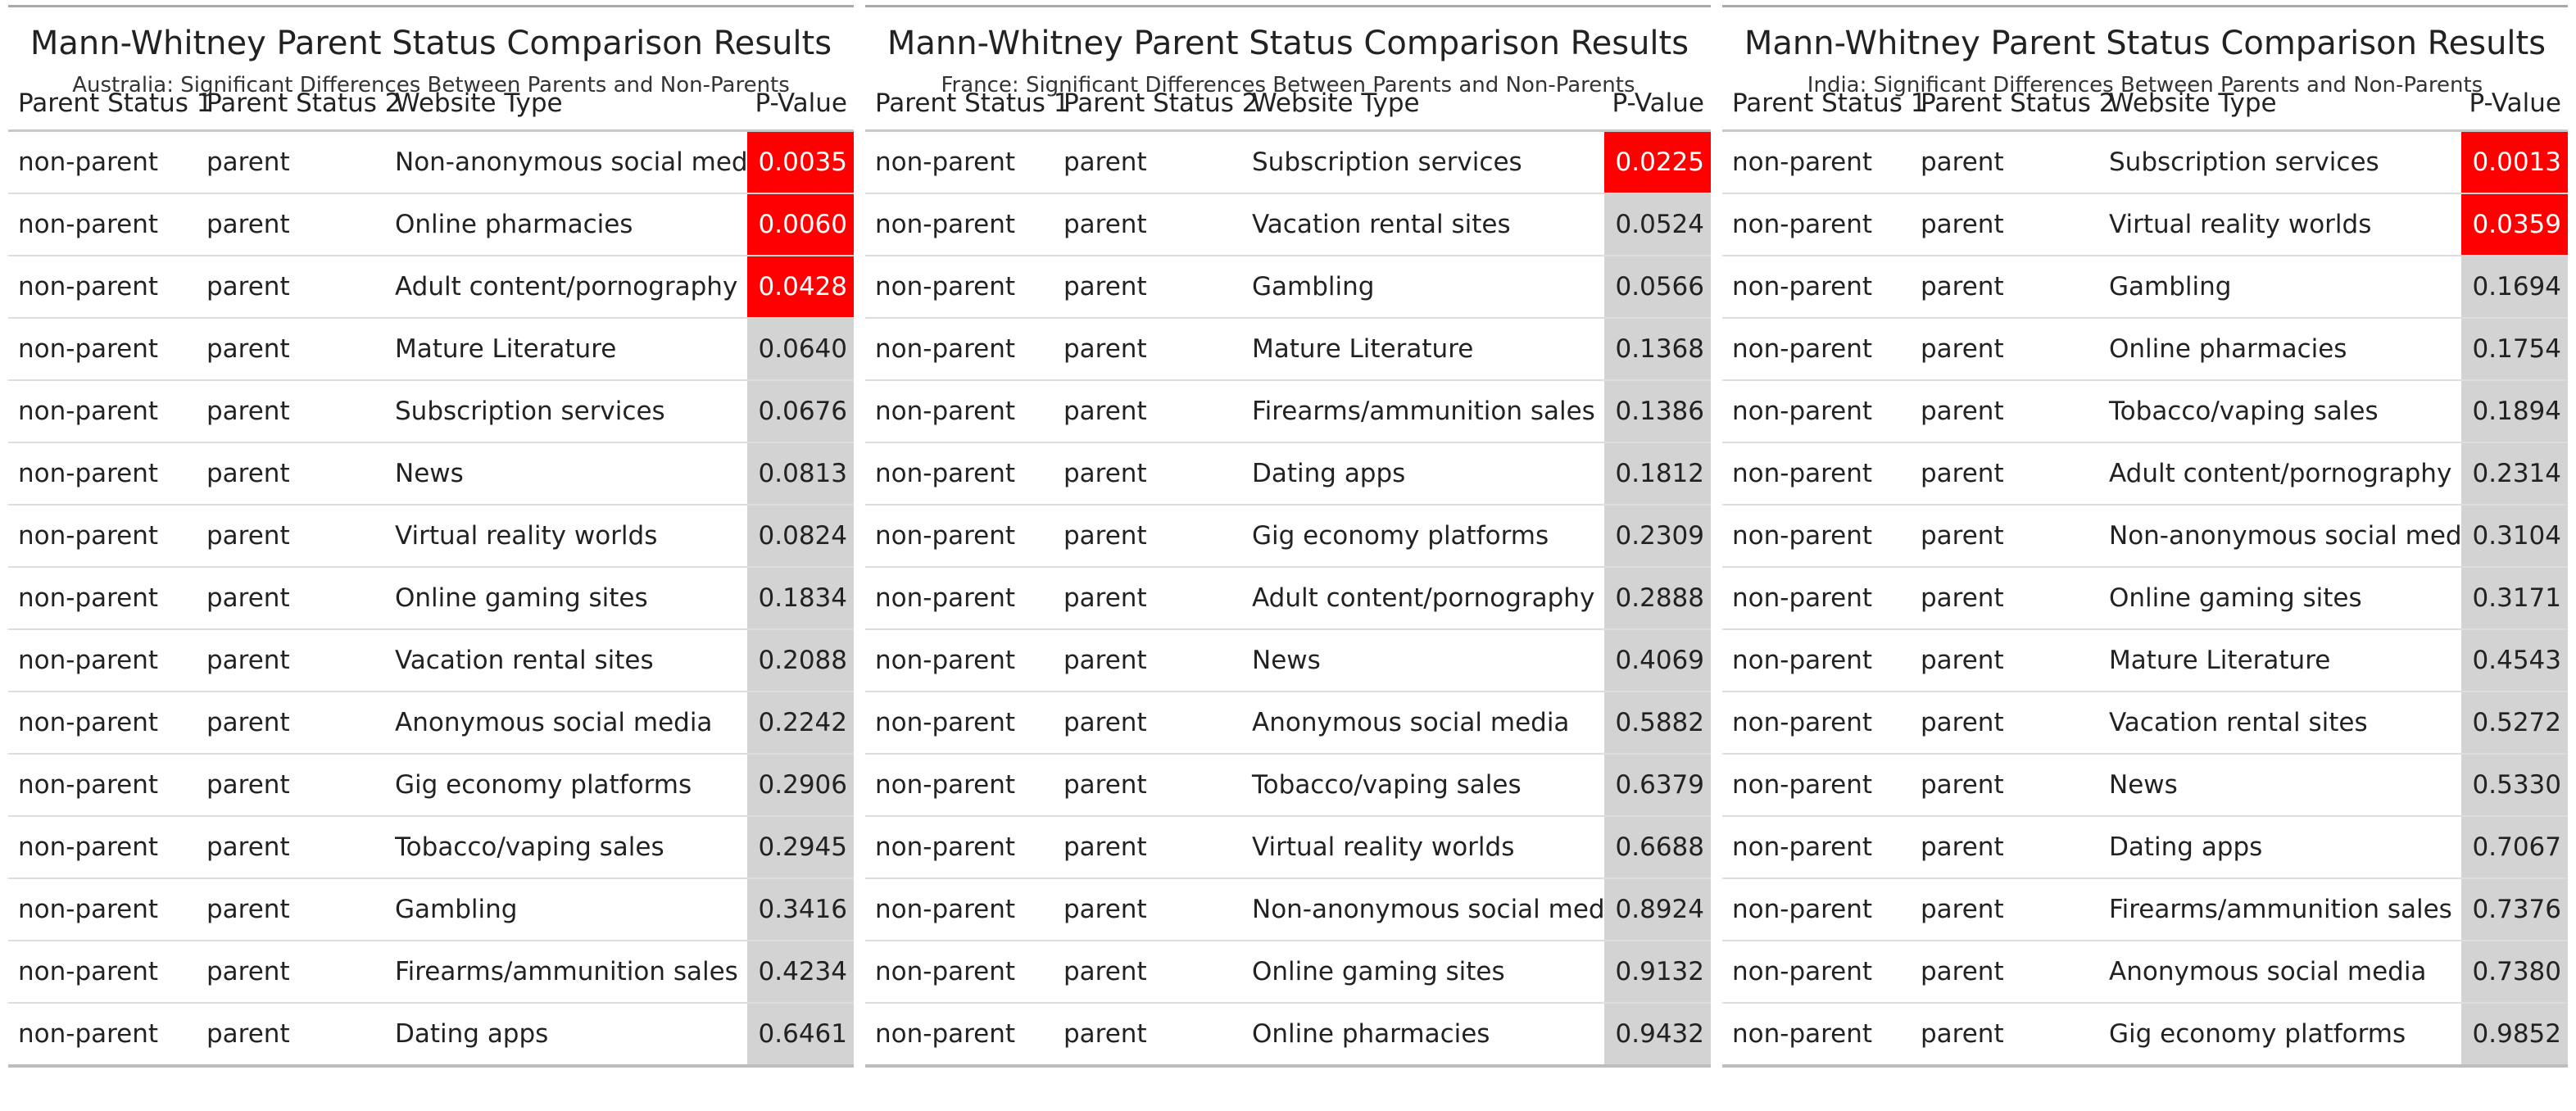 The image size is (2576, 1111). I want to click on cell-p-value: 0.6688, so click(1657, 847).